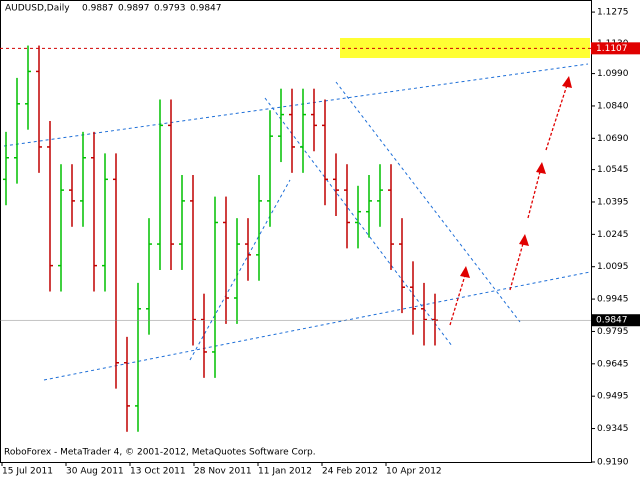 The width and height of the screenshot is (640, 480). What do you see at coordinates (612, 321) in the screenshot?
I see `last-price-label: 0.9847` at bounding box center [612, 321].